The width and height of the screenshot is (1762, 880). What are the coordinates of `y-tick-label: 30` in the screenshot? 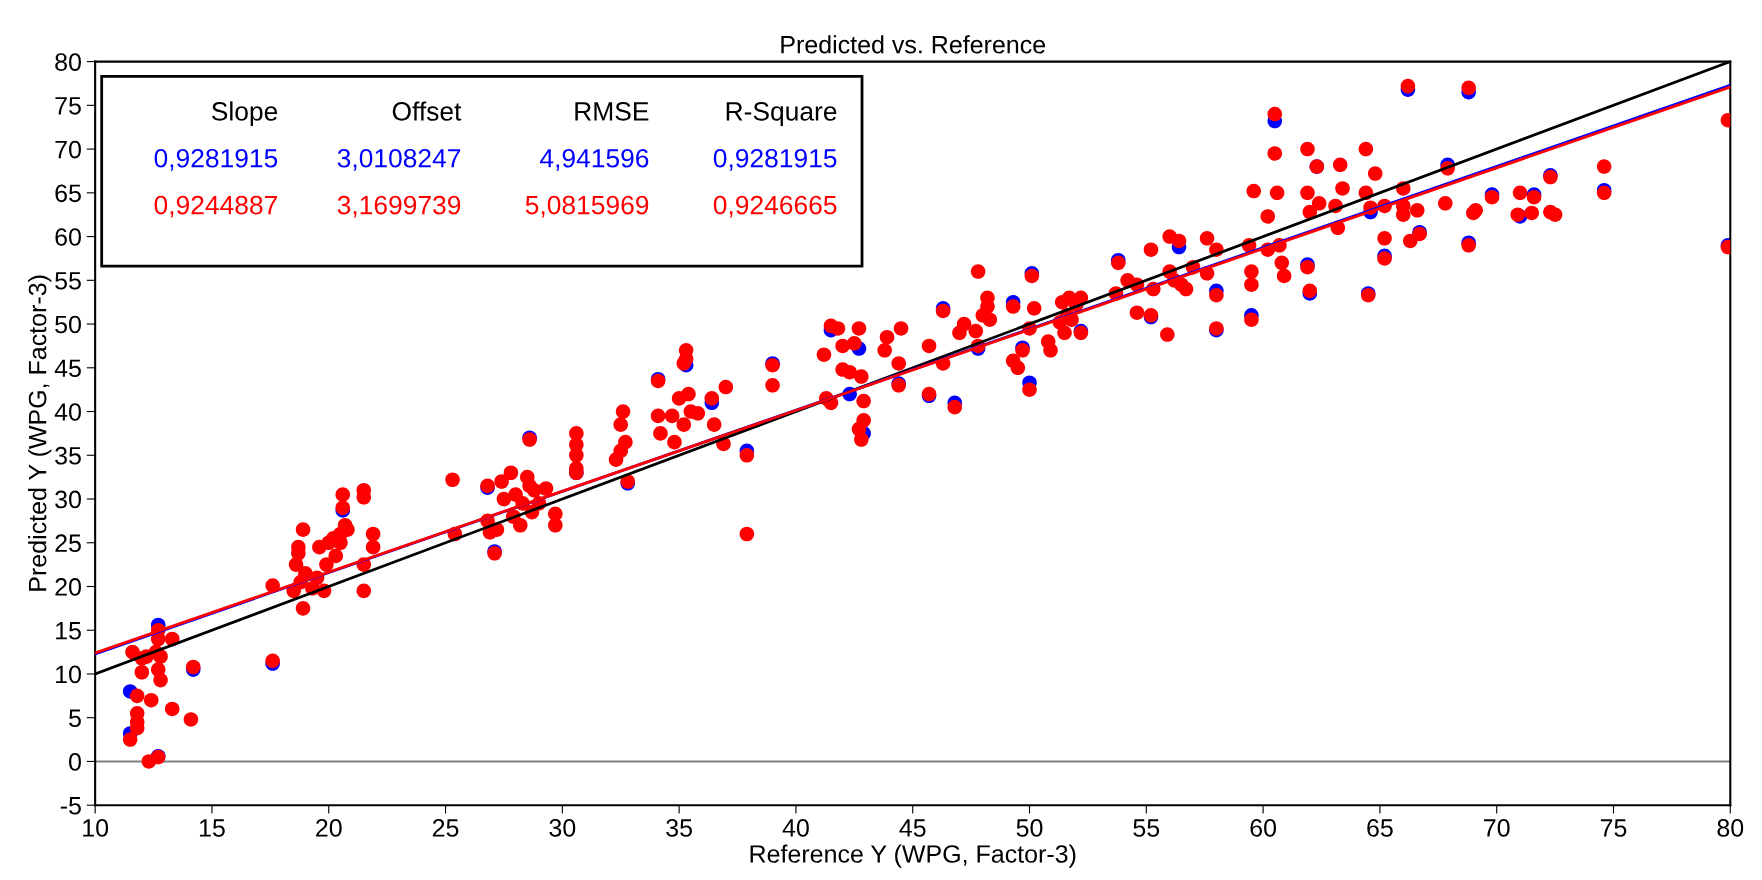 It's located at (68, 499).